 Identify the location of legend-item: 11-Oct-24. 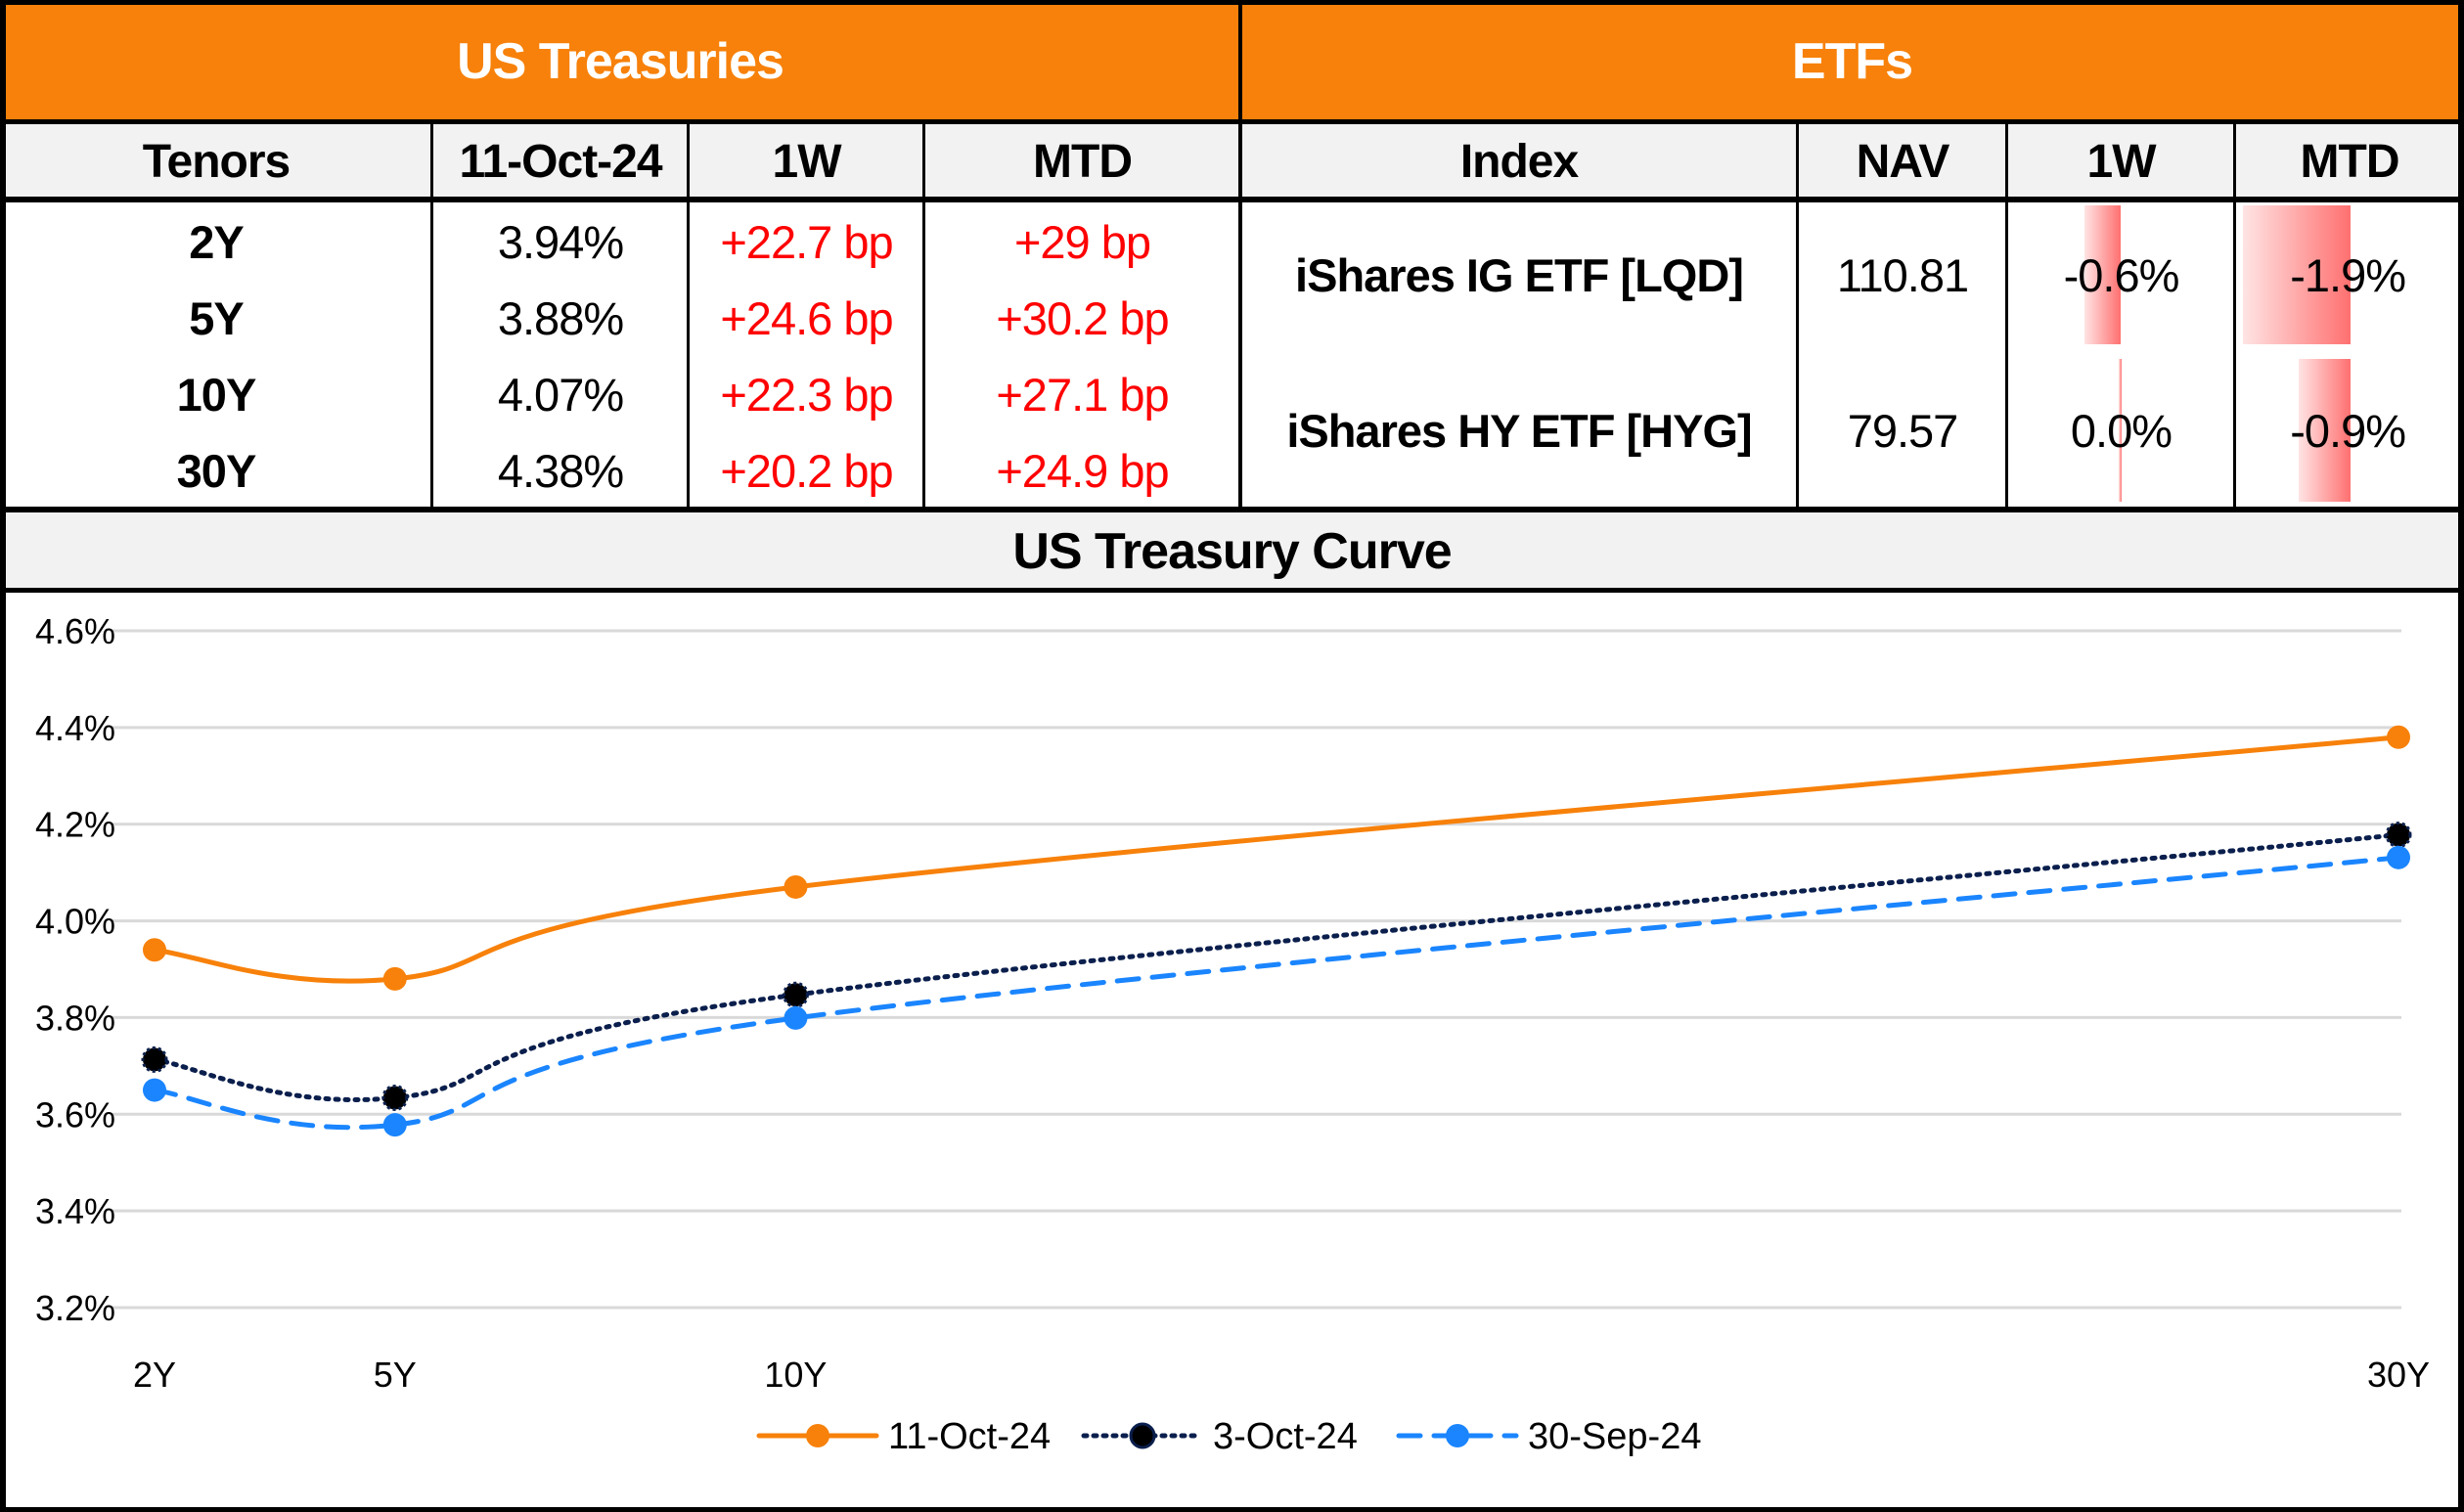
(903, 1437).